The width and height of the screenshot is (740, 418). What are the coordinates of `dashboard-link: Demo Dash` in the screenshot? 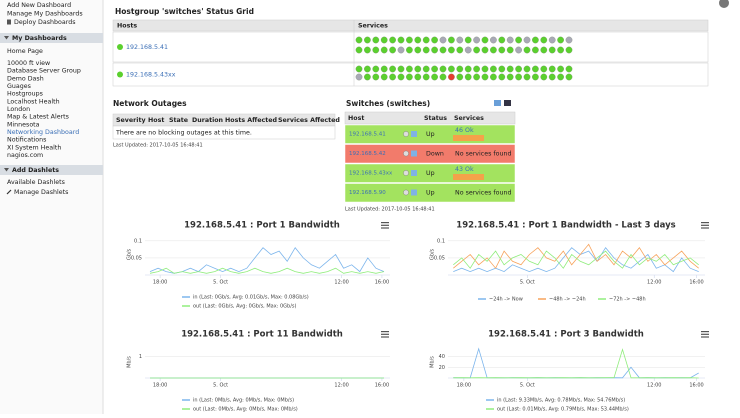 It's located at (25, 78).